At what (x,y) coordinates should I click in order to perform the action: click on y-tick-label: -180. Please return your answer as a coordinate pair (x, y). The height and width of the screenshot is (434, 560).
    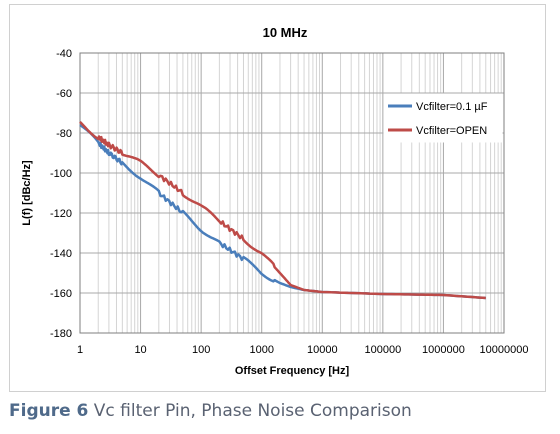
    Looking at the image, I should click on (61, 334).